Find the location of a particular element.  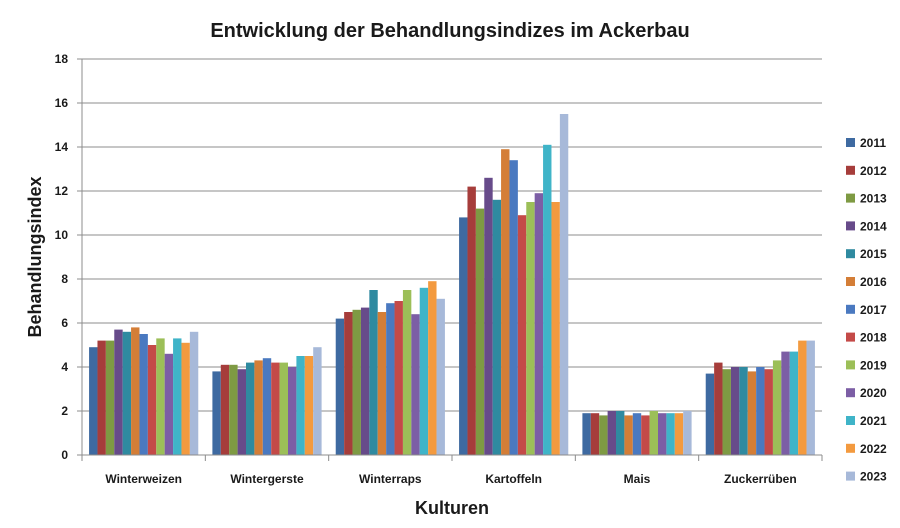

legend-label: 2017 is located at coordinates (873, 310).